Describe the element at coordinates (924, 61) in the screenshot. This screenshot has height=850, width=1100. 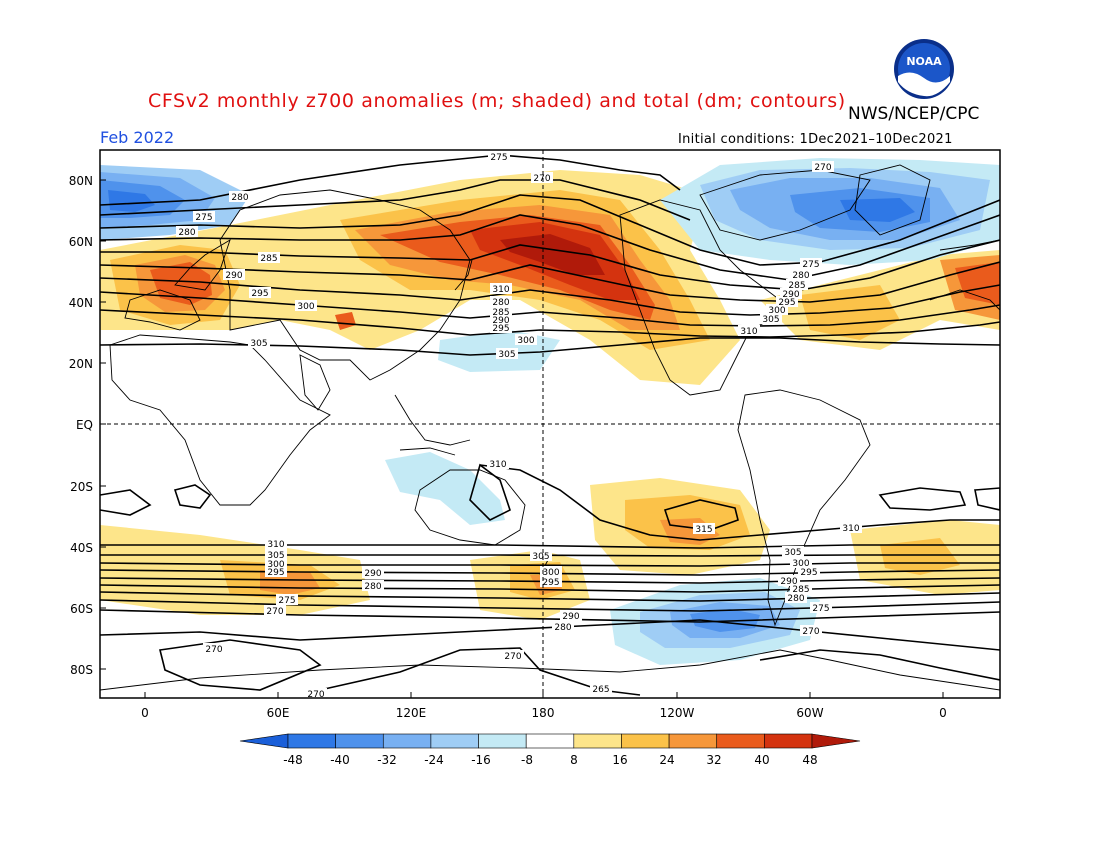
I see `svg-text: NOAA` at that location.